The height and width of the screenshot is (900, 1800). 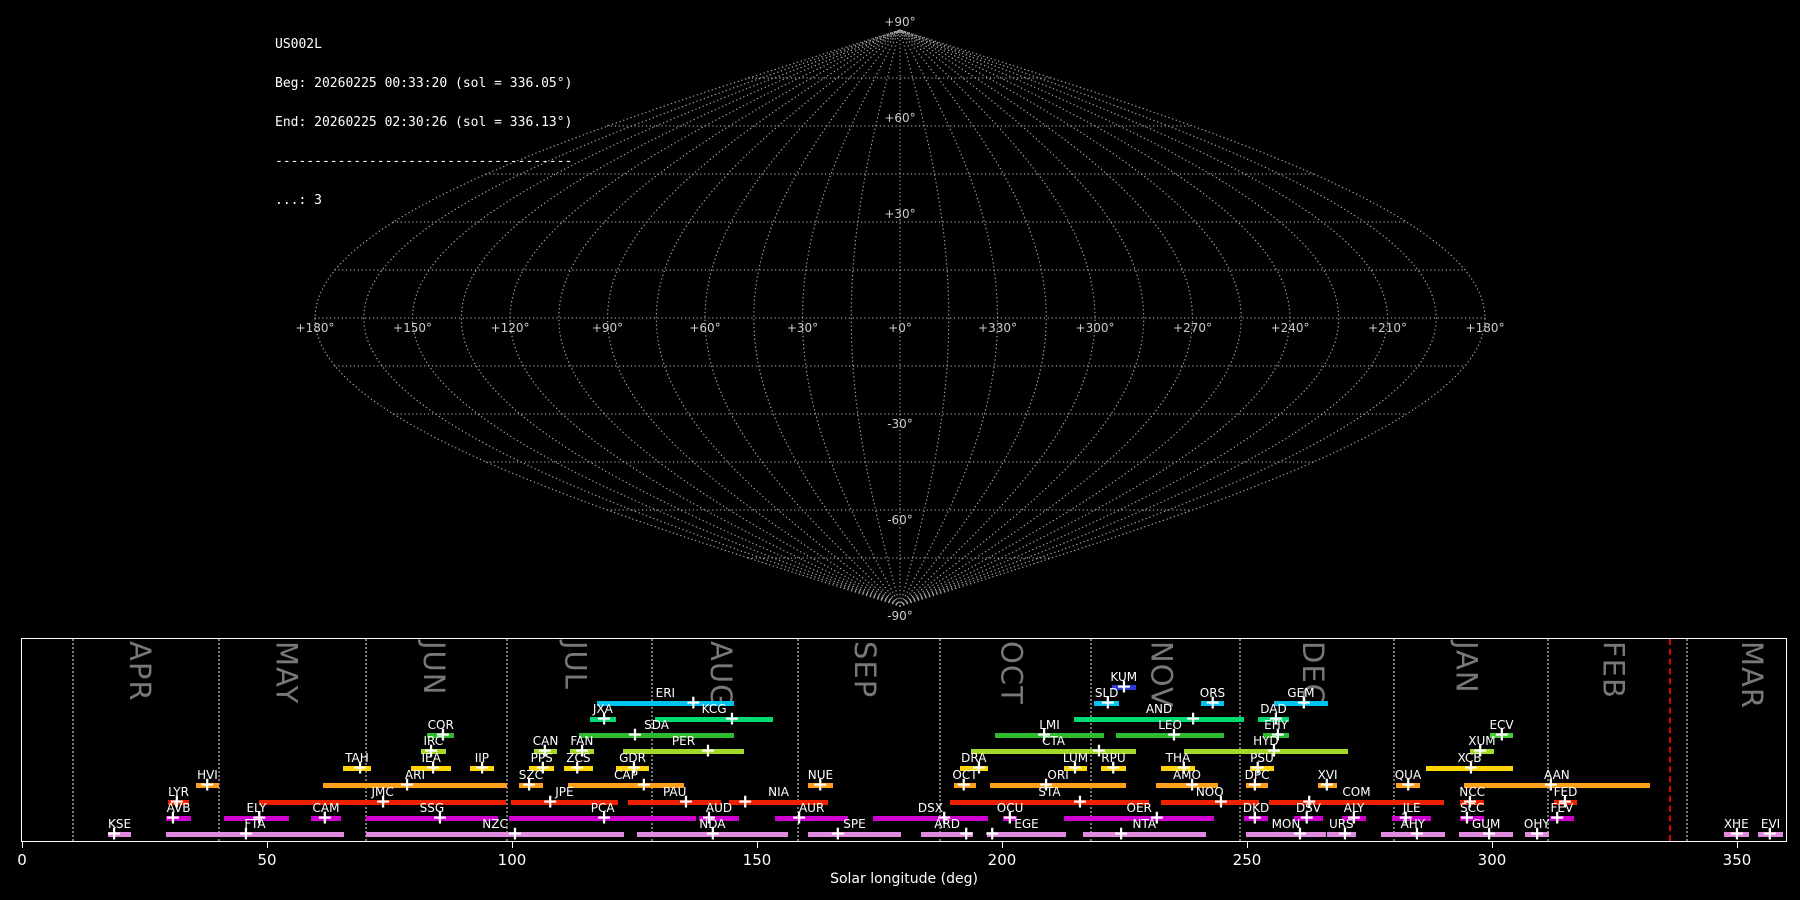 What do you see at coordinates (1053, 751) in the screenshot?
I see `shower-bar-CTA` at bounding box center [1053, 751].